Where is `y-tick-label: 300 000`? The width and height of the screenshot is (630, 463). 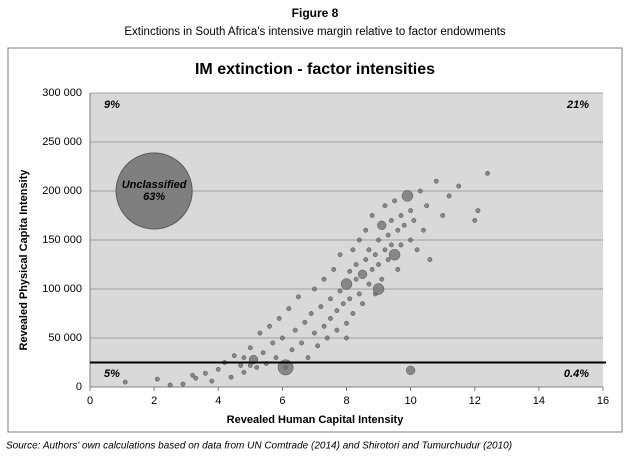
y-tick-label: 300 000 is located at coordinates (62, 93).